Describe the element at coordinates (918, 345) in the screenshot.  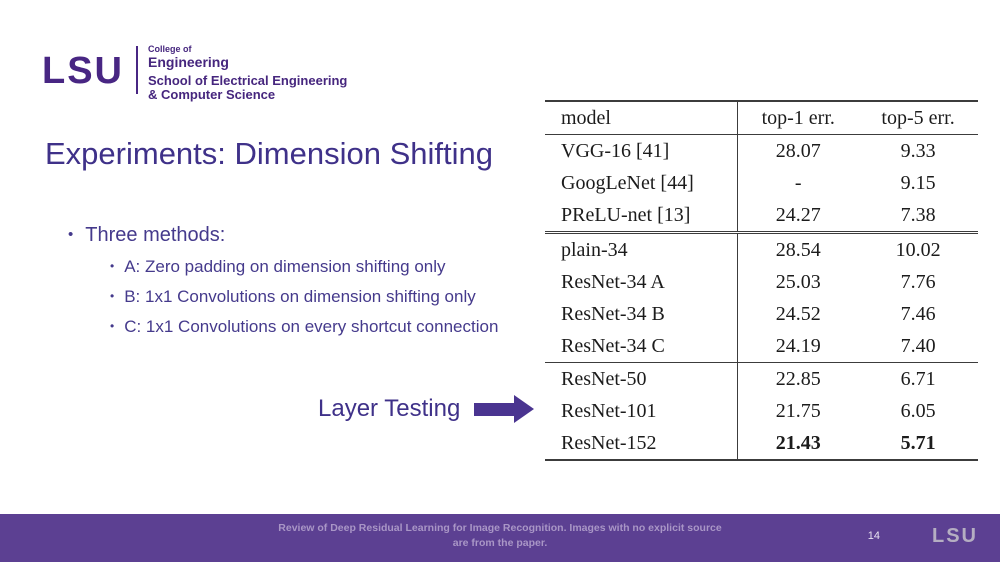
I see `value-cell: 7.40` at that location.